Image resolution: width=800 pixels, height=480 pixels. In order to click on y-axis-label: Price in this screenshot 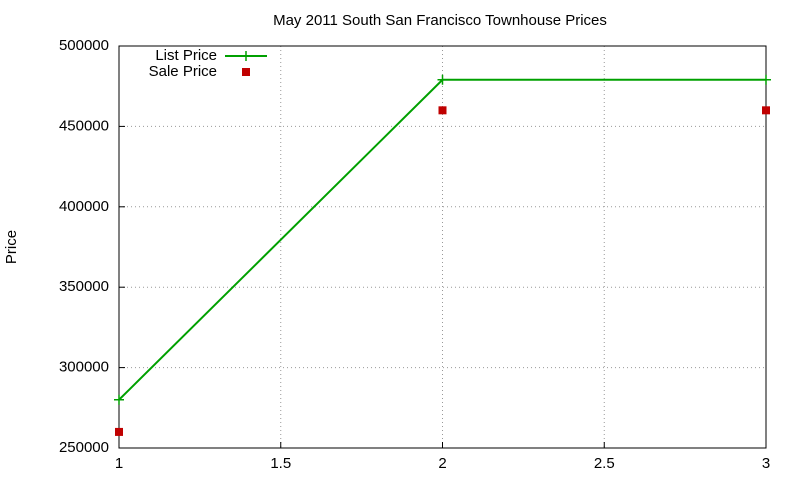, I will do `click(11, 247)`.